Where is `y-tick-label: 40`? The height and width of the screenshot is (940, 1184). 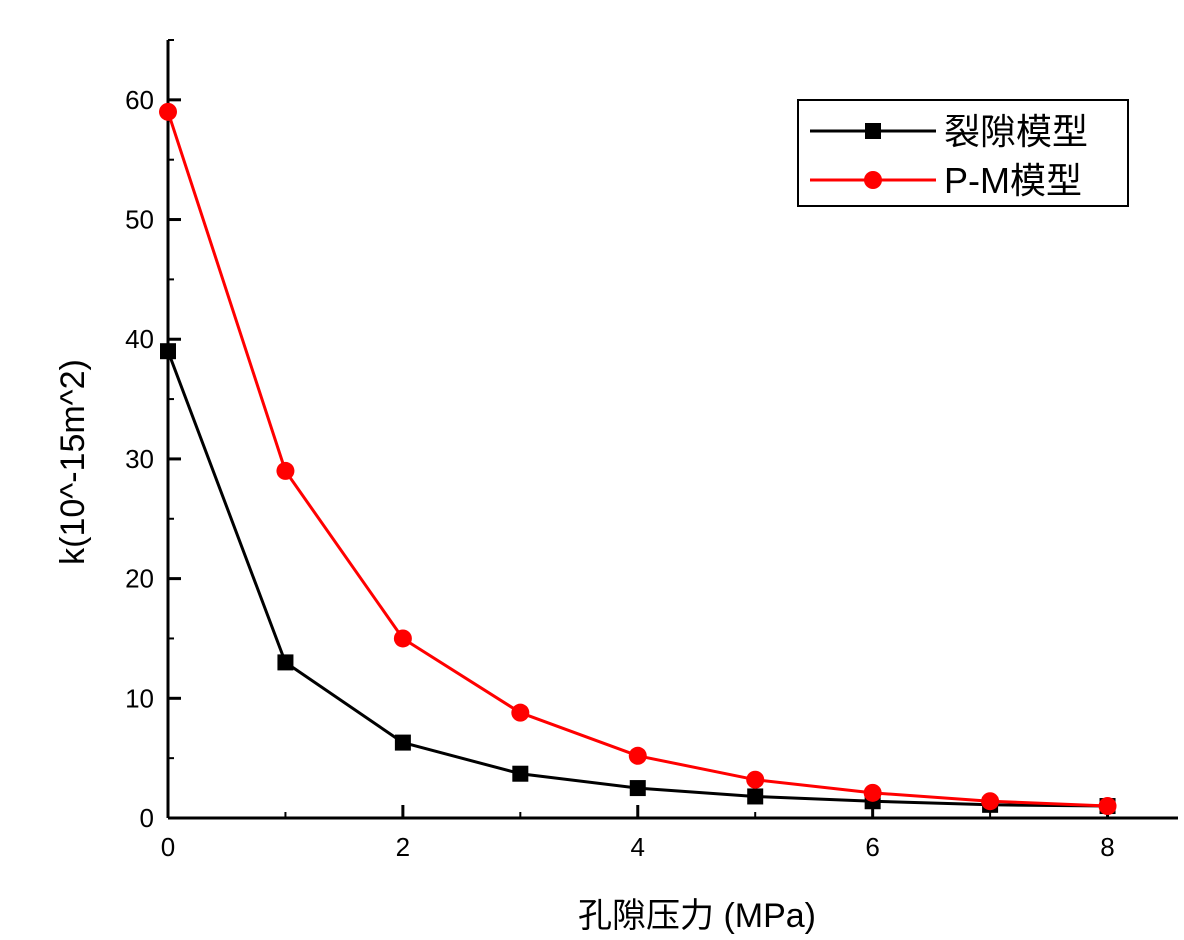 y-tick-label: 40 is located at coordinates (139, 339).